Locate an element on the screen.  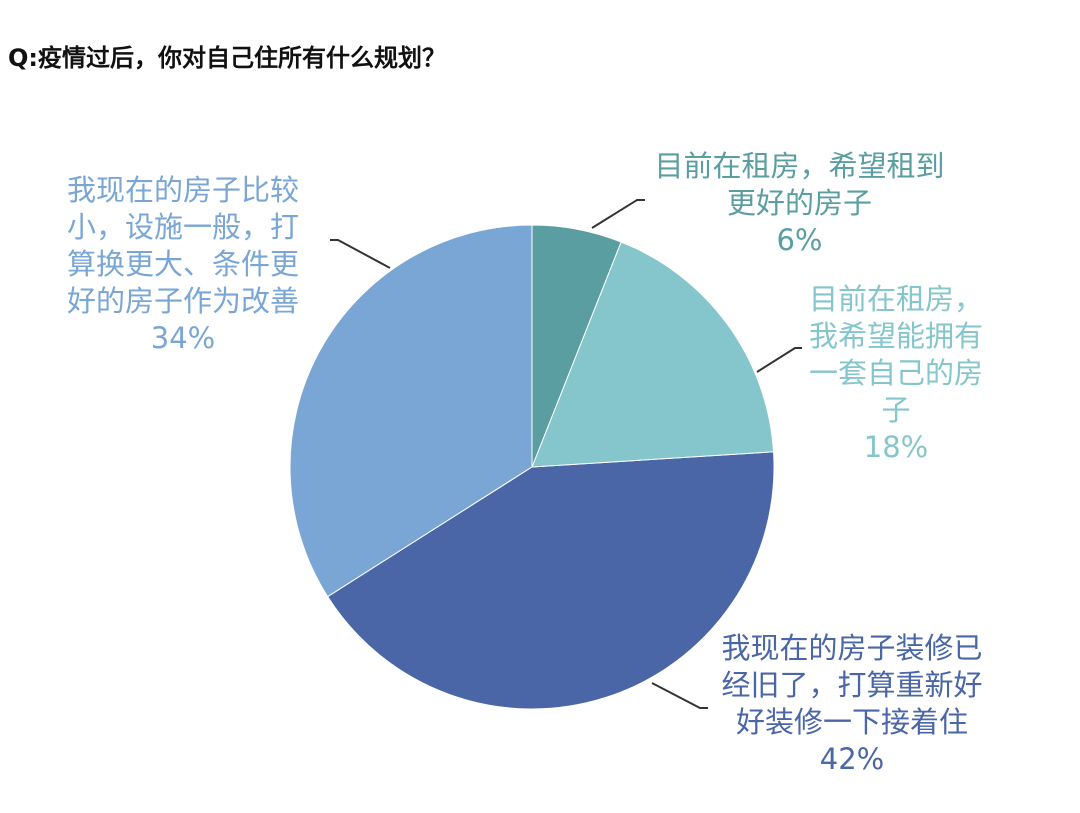
slice-label: 我现在的房子比较小，设施一般，打算换更大、条件更好的房子作为改善 34% is located at coordinates (183, 264).